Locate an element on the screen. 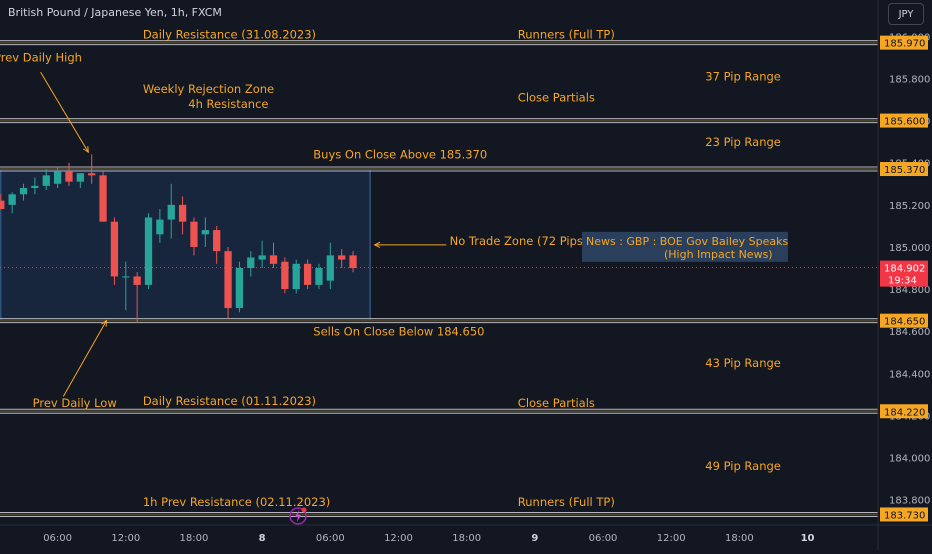 Image resolution: width=932 pixels, height=554 pixels. annotation-label: Buys On Close Above 185.370 is located at coordinates (400, 154).